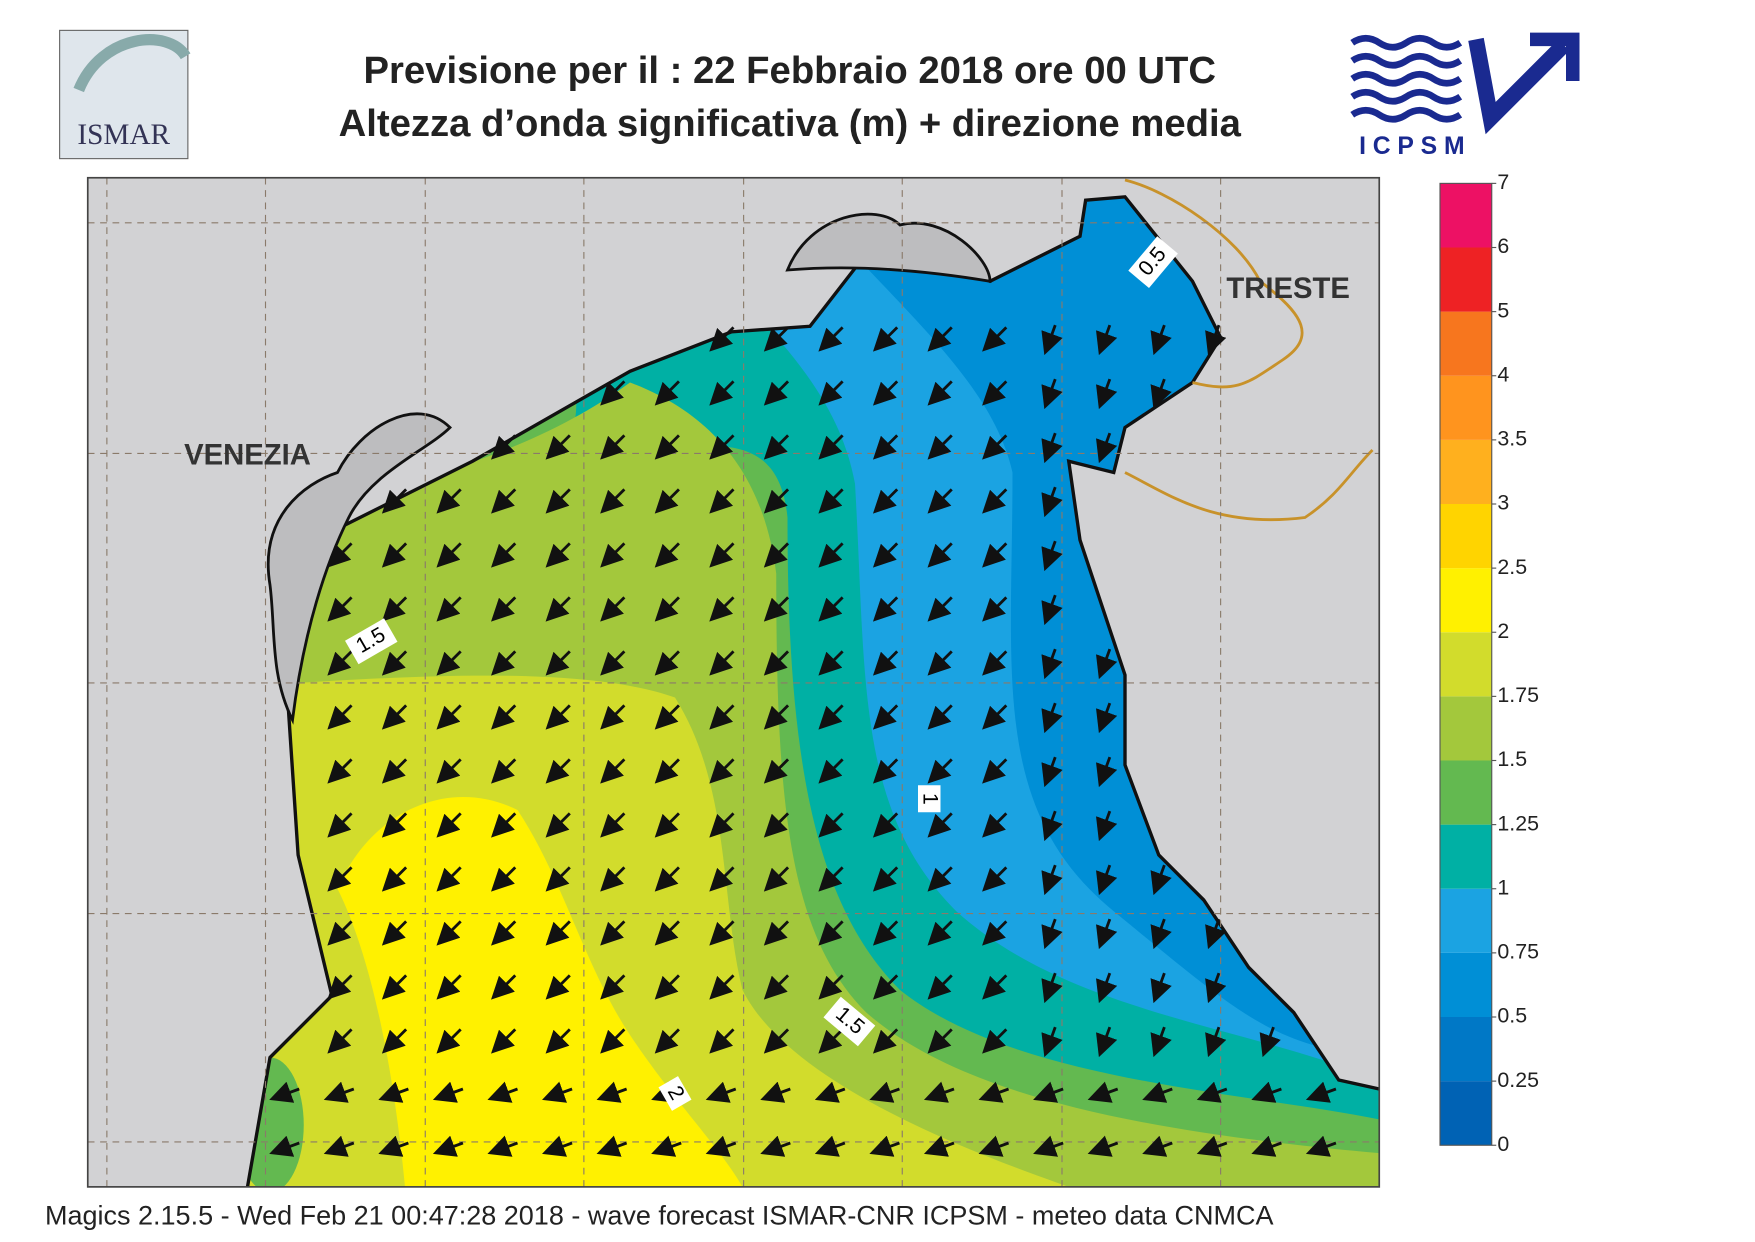  What do you see at coordinates (1415, 146) in the screenshot?
I see `icpsm-label: ICPSM` at bounding box center [1415, 146].